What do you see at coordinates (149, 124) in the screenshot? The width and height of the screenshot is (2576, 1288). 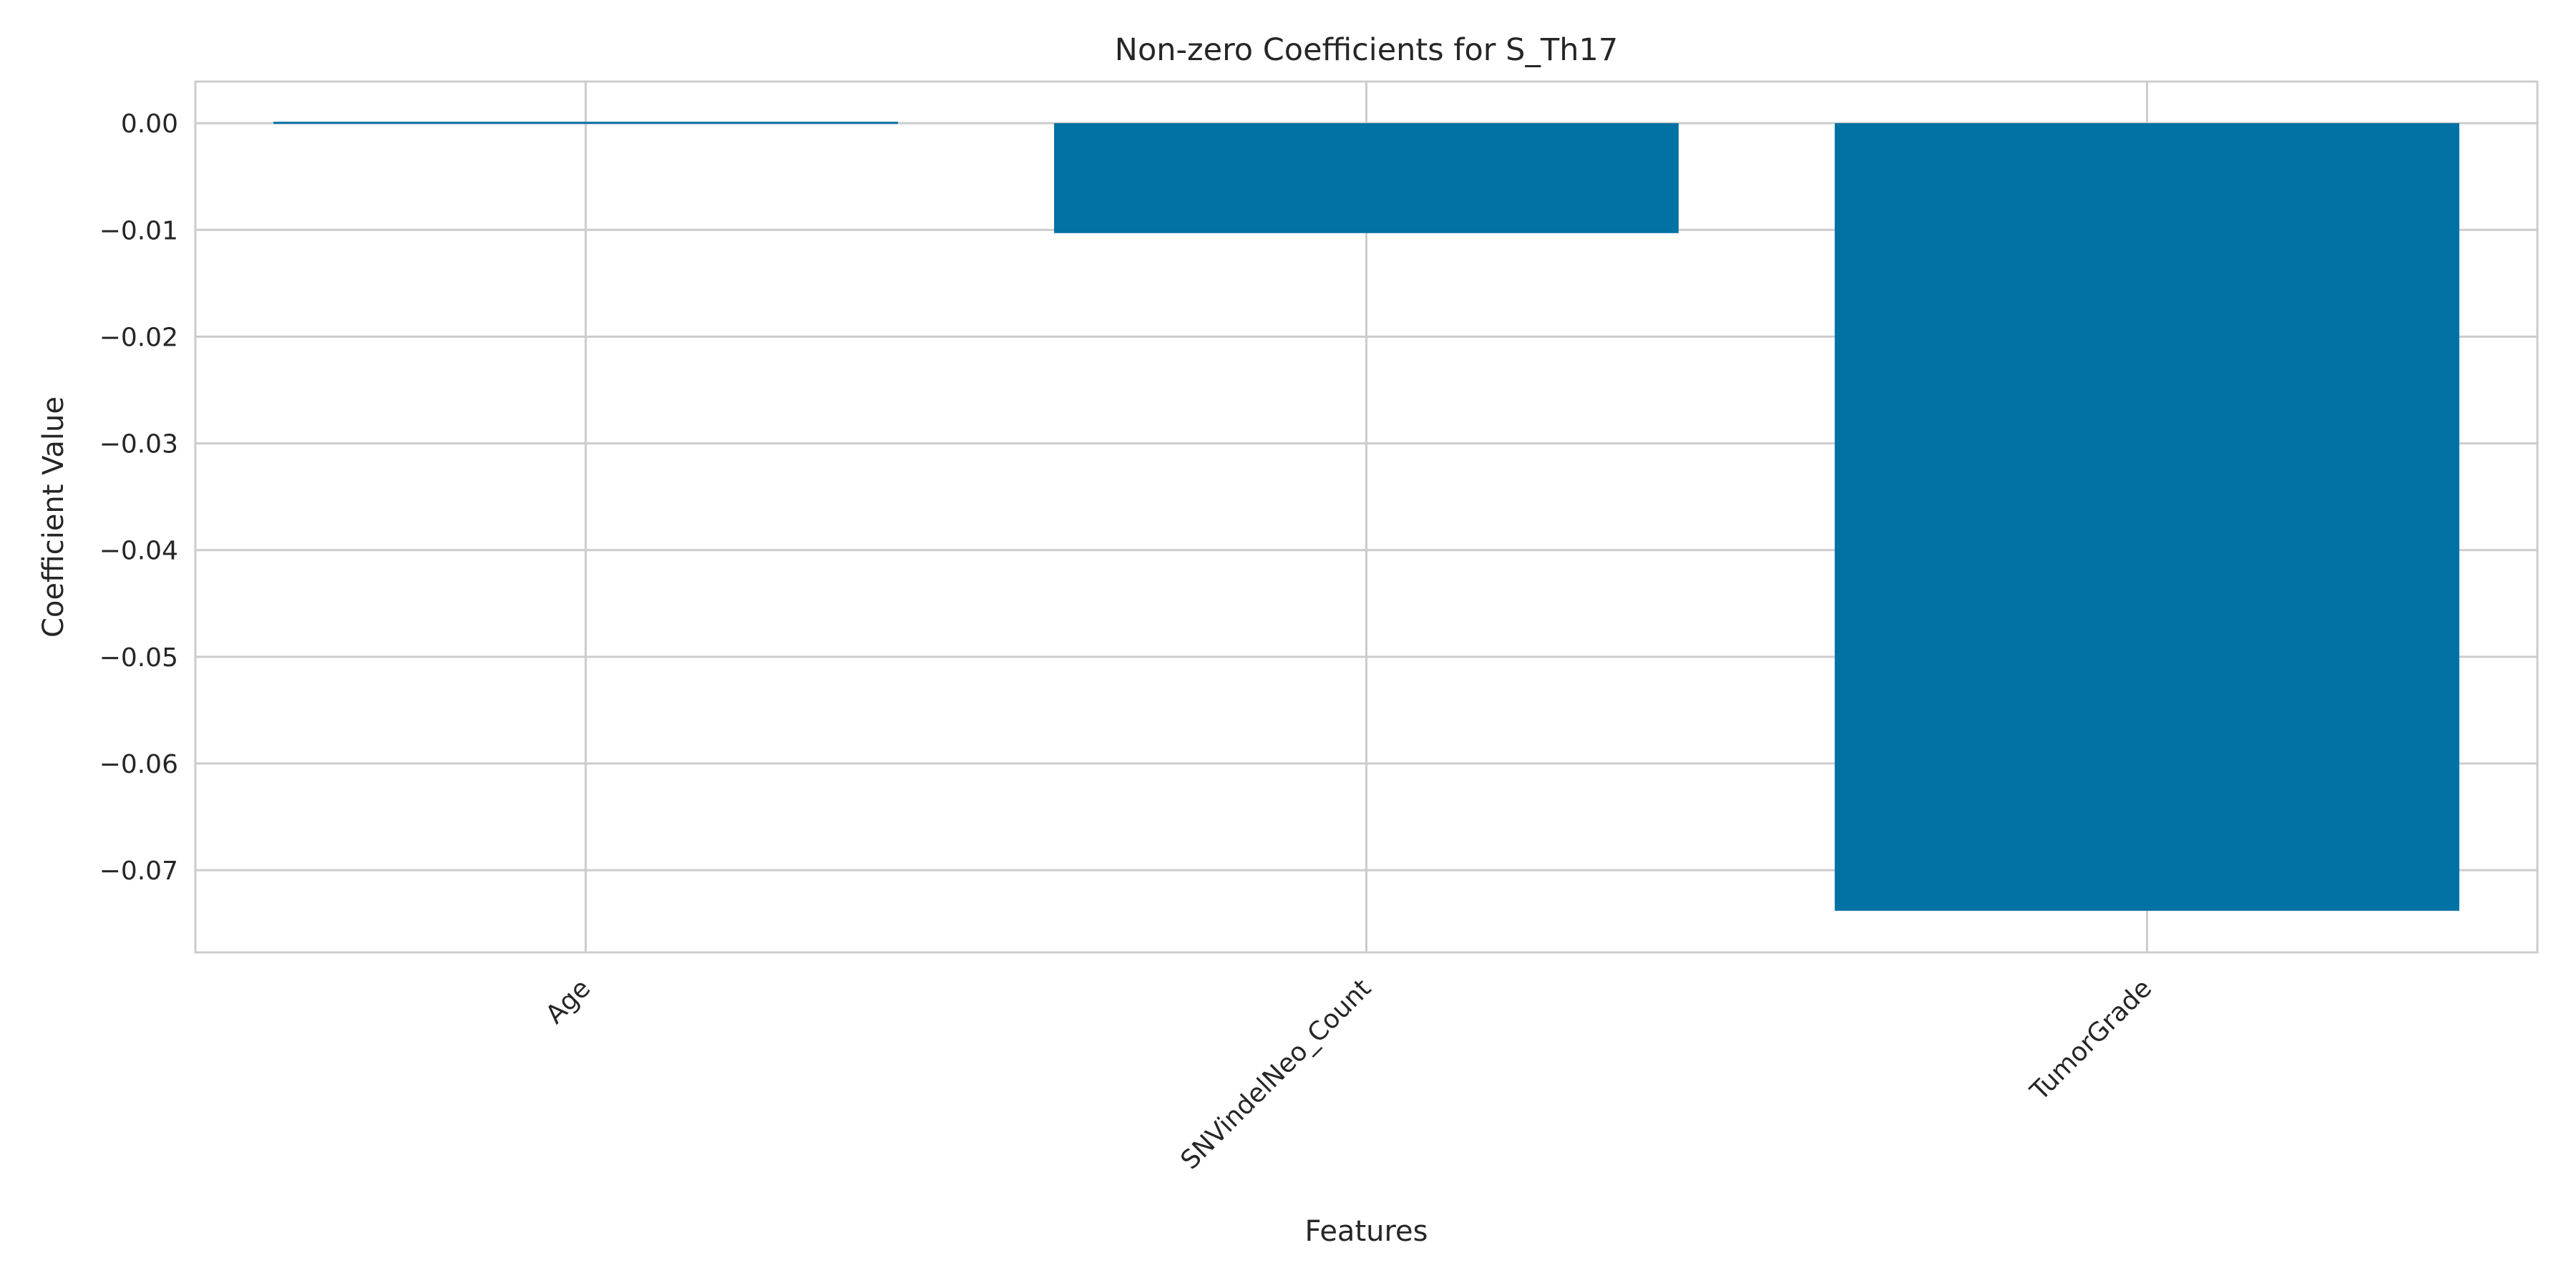 I see `y-tick-label: 0.00` at bounding box center [149, 124].